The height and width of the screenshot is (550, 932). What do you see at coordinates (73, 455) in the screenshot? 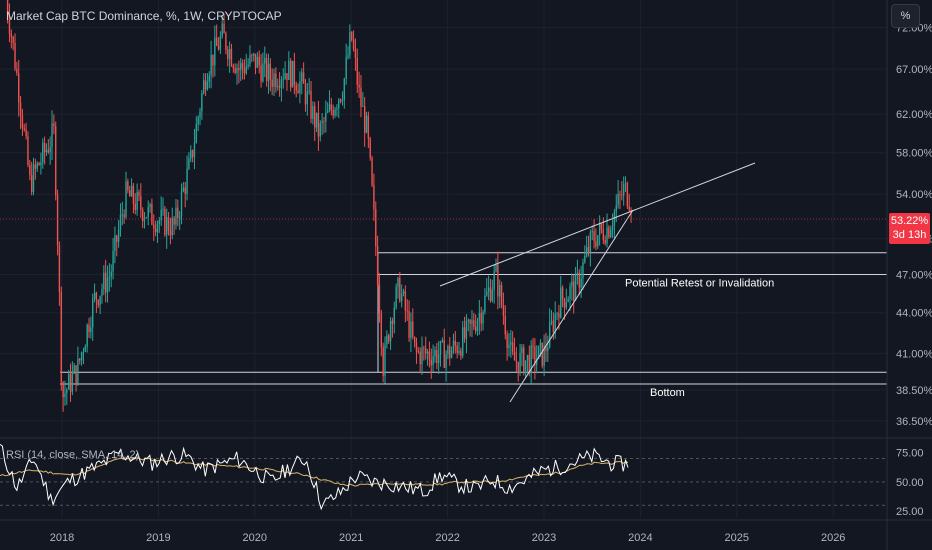
I see `rsi-indicator-label: RSI (14, close, SMA, 14, 2)` at bounding box center [73, 455].